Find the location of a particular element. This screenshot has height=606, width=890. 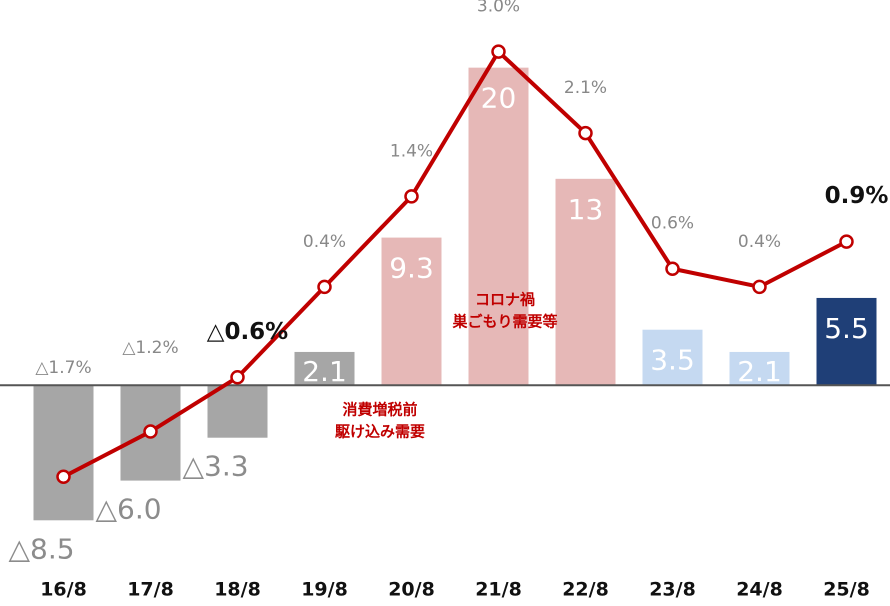

line-label: 3.0% is located at coordinates (498, 8).